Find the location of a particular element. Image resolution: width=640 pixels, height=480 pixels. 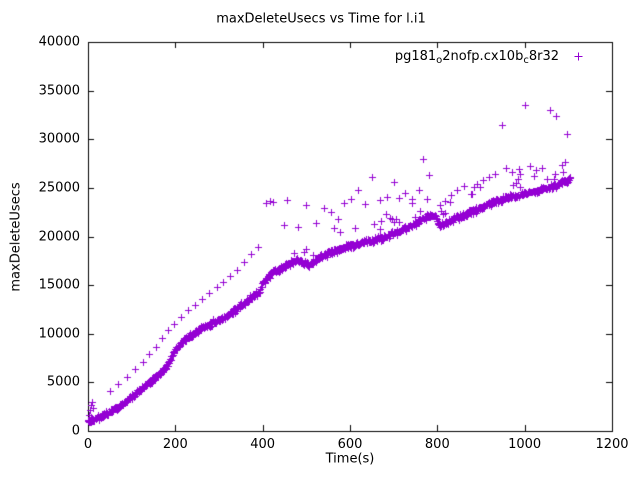

x-tick-label: 200 is located at coordinates (175, 444).